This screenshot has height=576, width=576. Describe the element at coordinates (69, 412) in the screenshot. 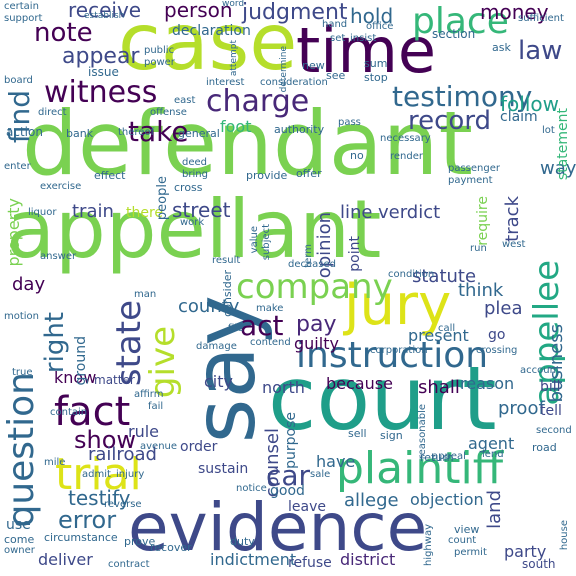

I see `word-contain: contain` at that location.